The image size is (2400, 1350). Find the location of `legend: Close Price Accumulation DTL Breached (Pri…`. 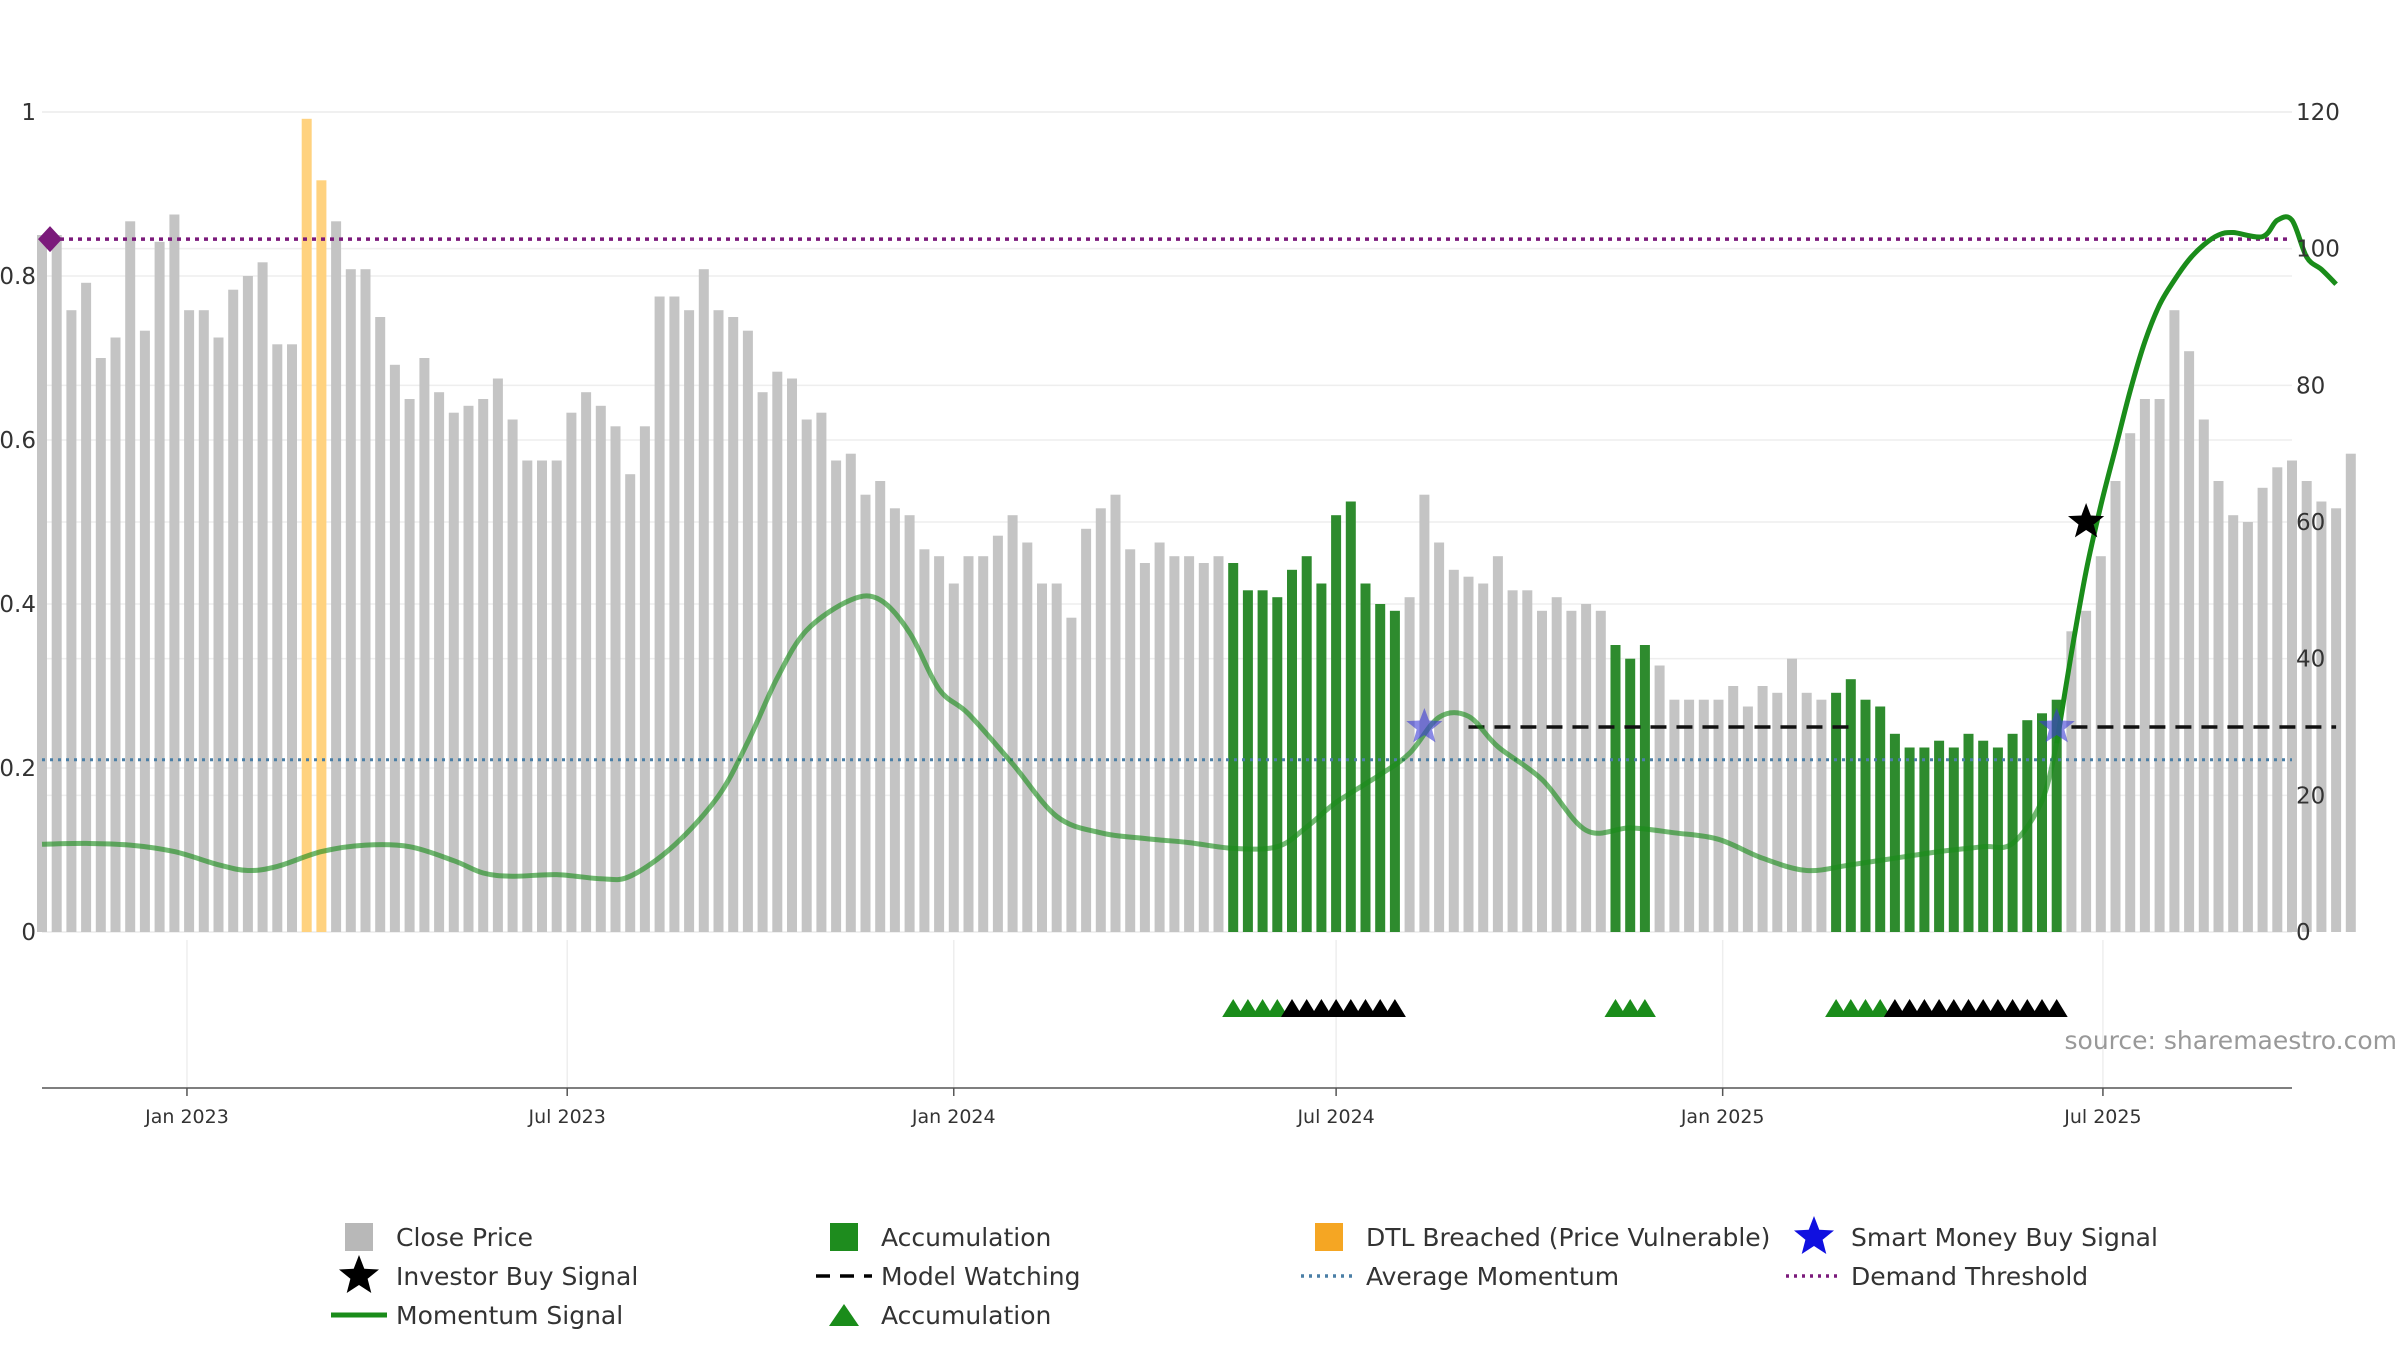

legend: Close Price Accumulation DTL Breached (Pri… is located at coordinates (1244, 1273).